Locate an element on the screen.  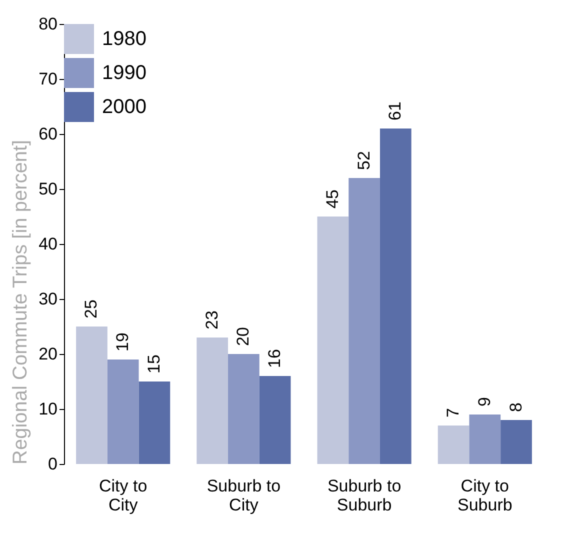
legend-label: 2000 is located at coordinates (124, 107).